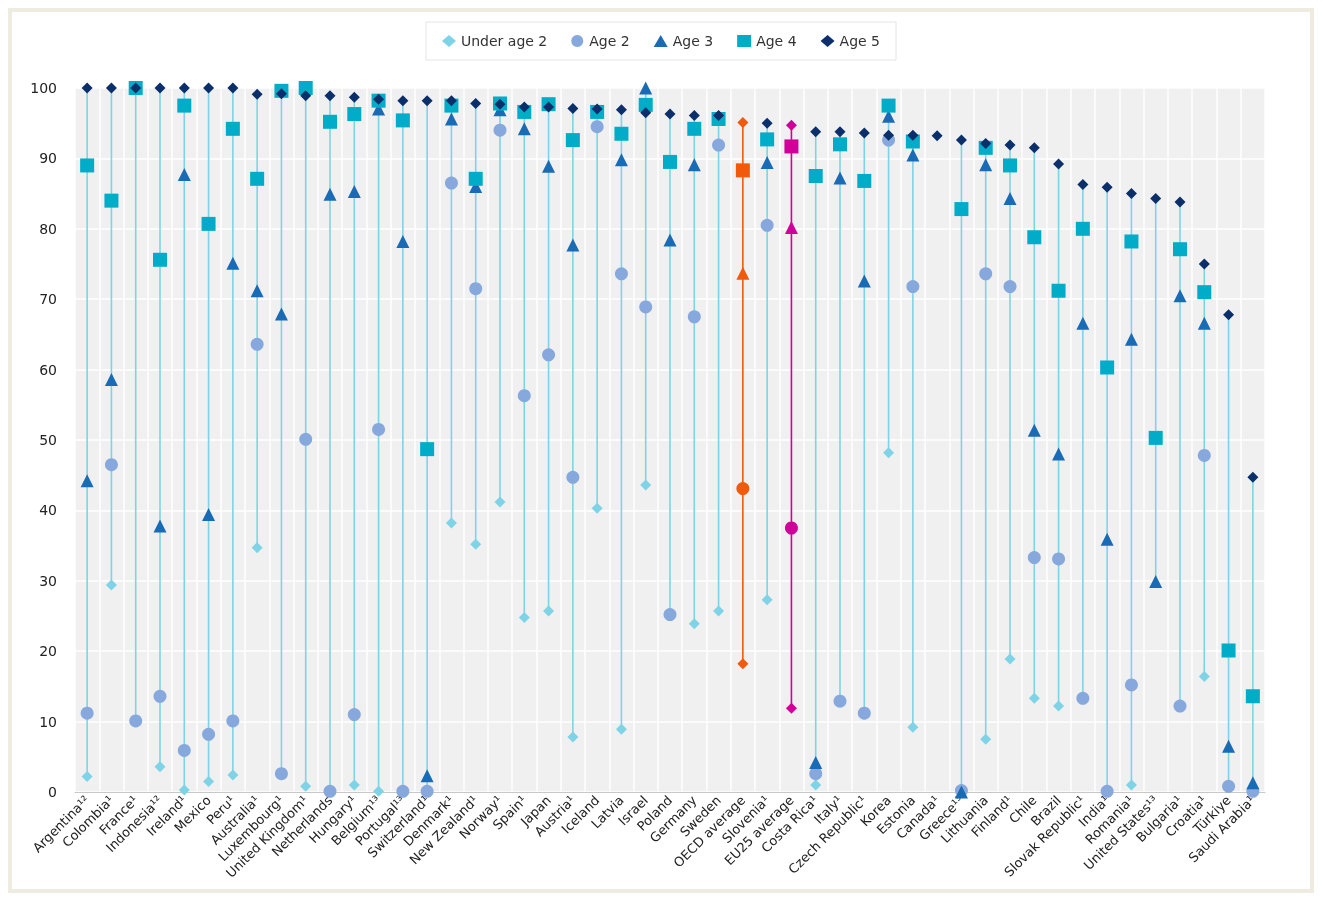 Image resolution: width=1322 pixels, height=901 pixels. Describe the element at coordinates (48, 440) in the screenshot. I see `y-tick-label: 50` at that location.